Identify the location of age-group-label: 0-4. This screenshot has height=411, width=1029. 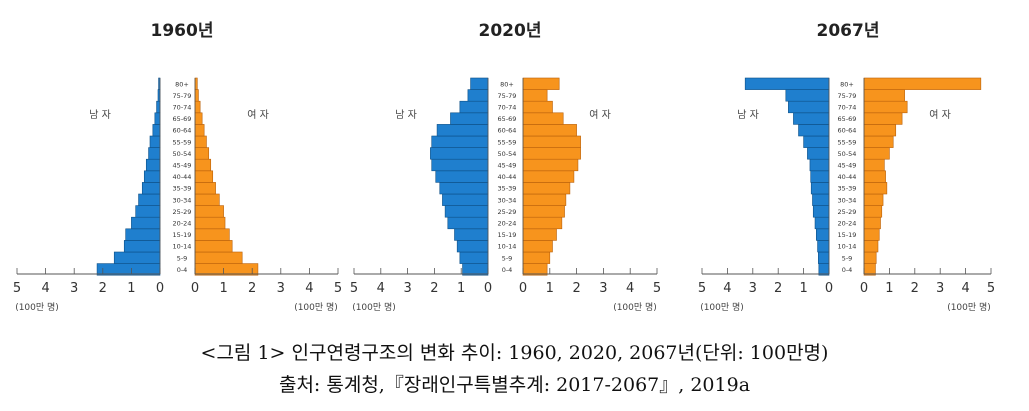
(507, 270).